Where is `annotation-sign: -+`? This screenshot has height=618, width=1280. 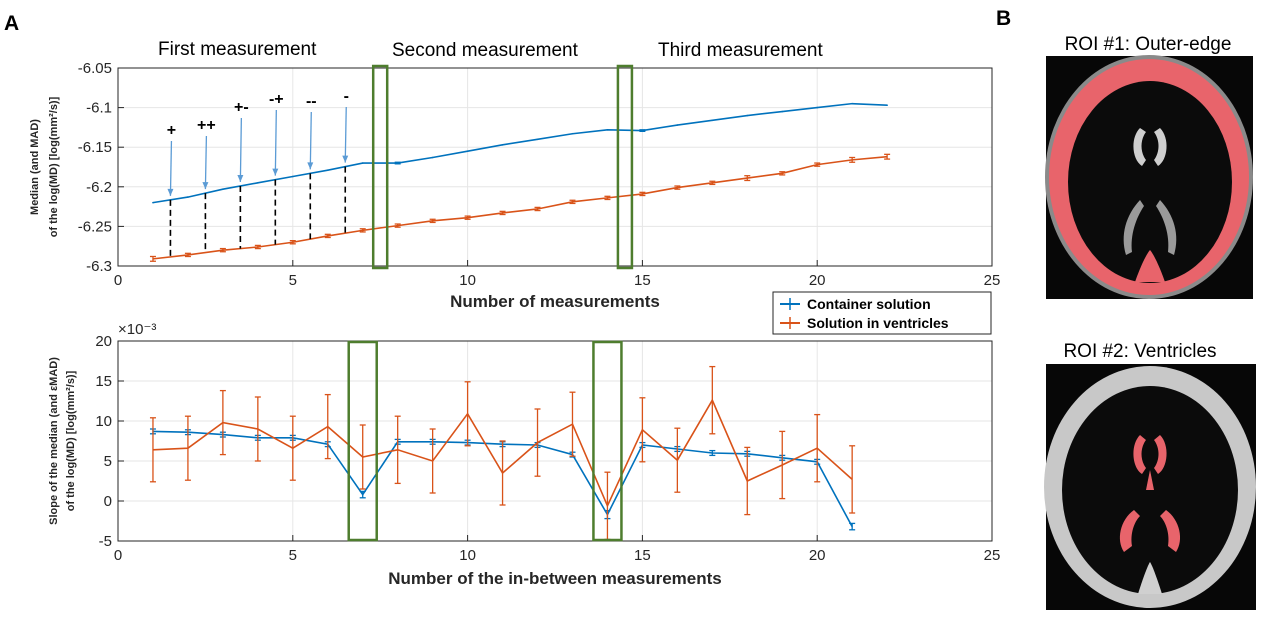
annotation-sign: -+ is located at coordinates (276, 99).